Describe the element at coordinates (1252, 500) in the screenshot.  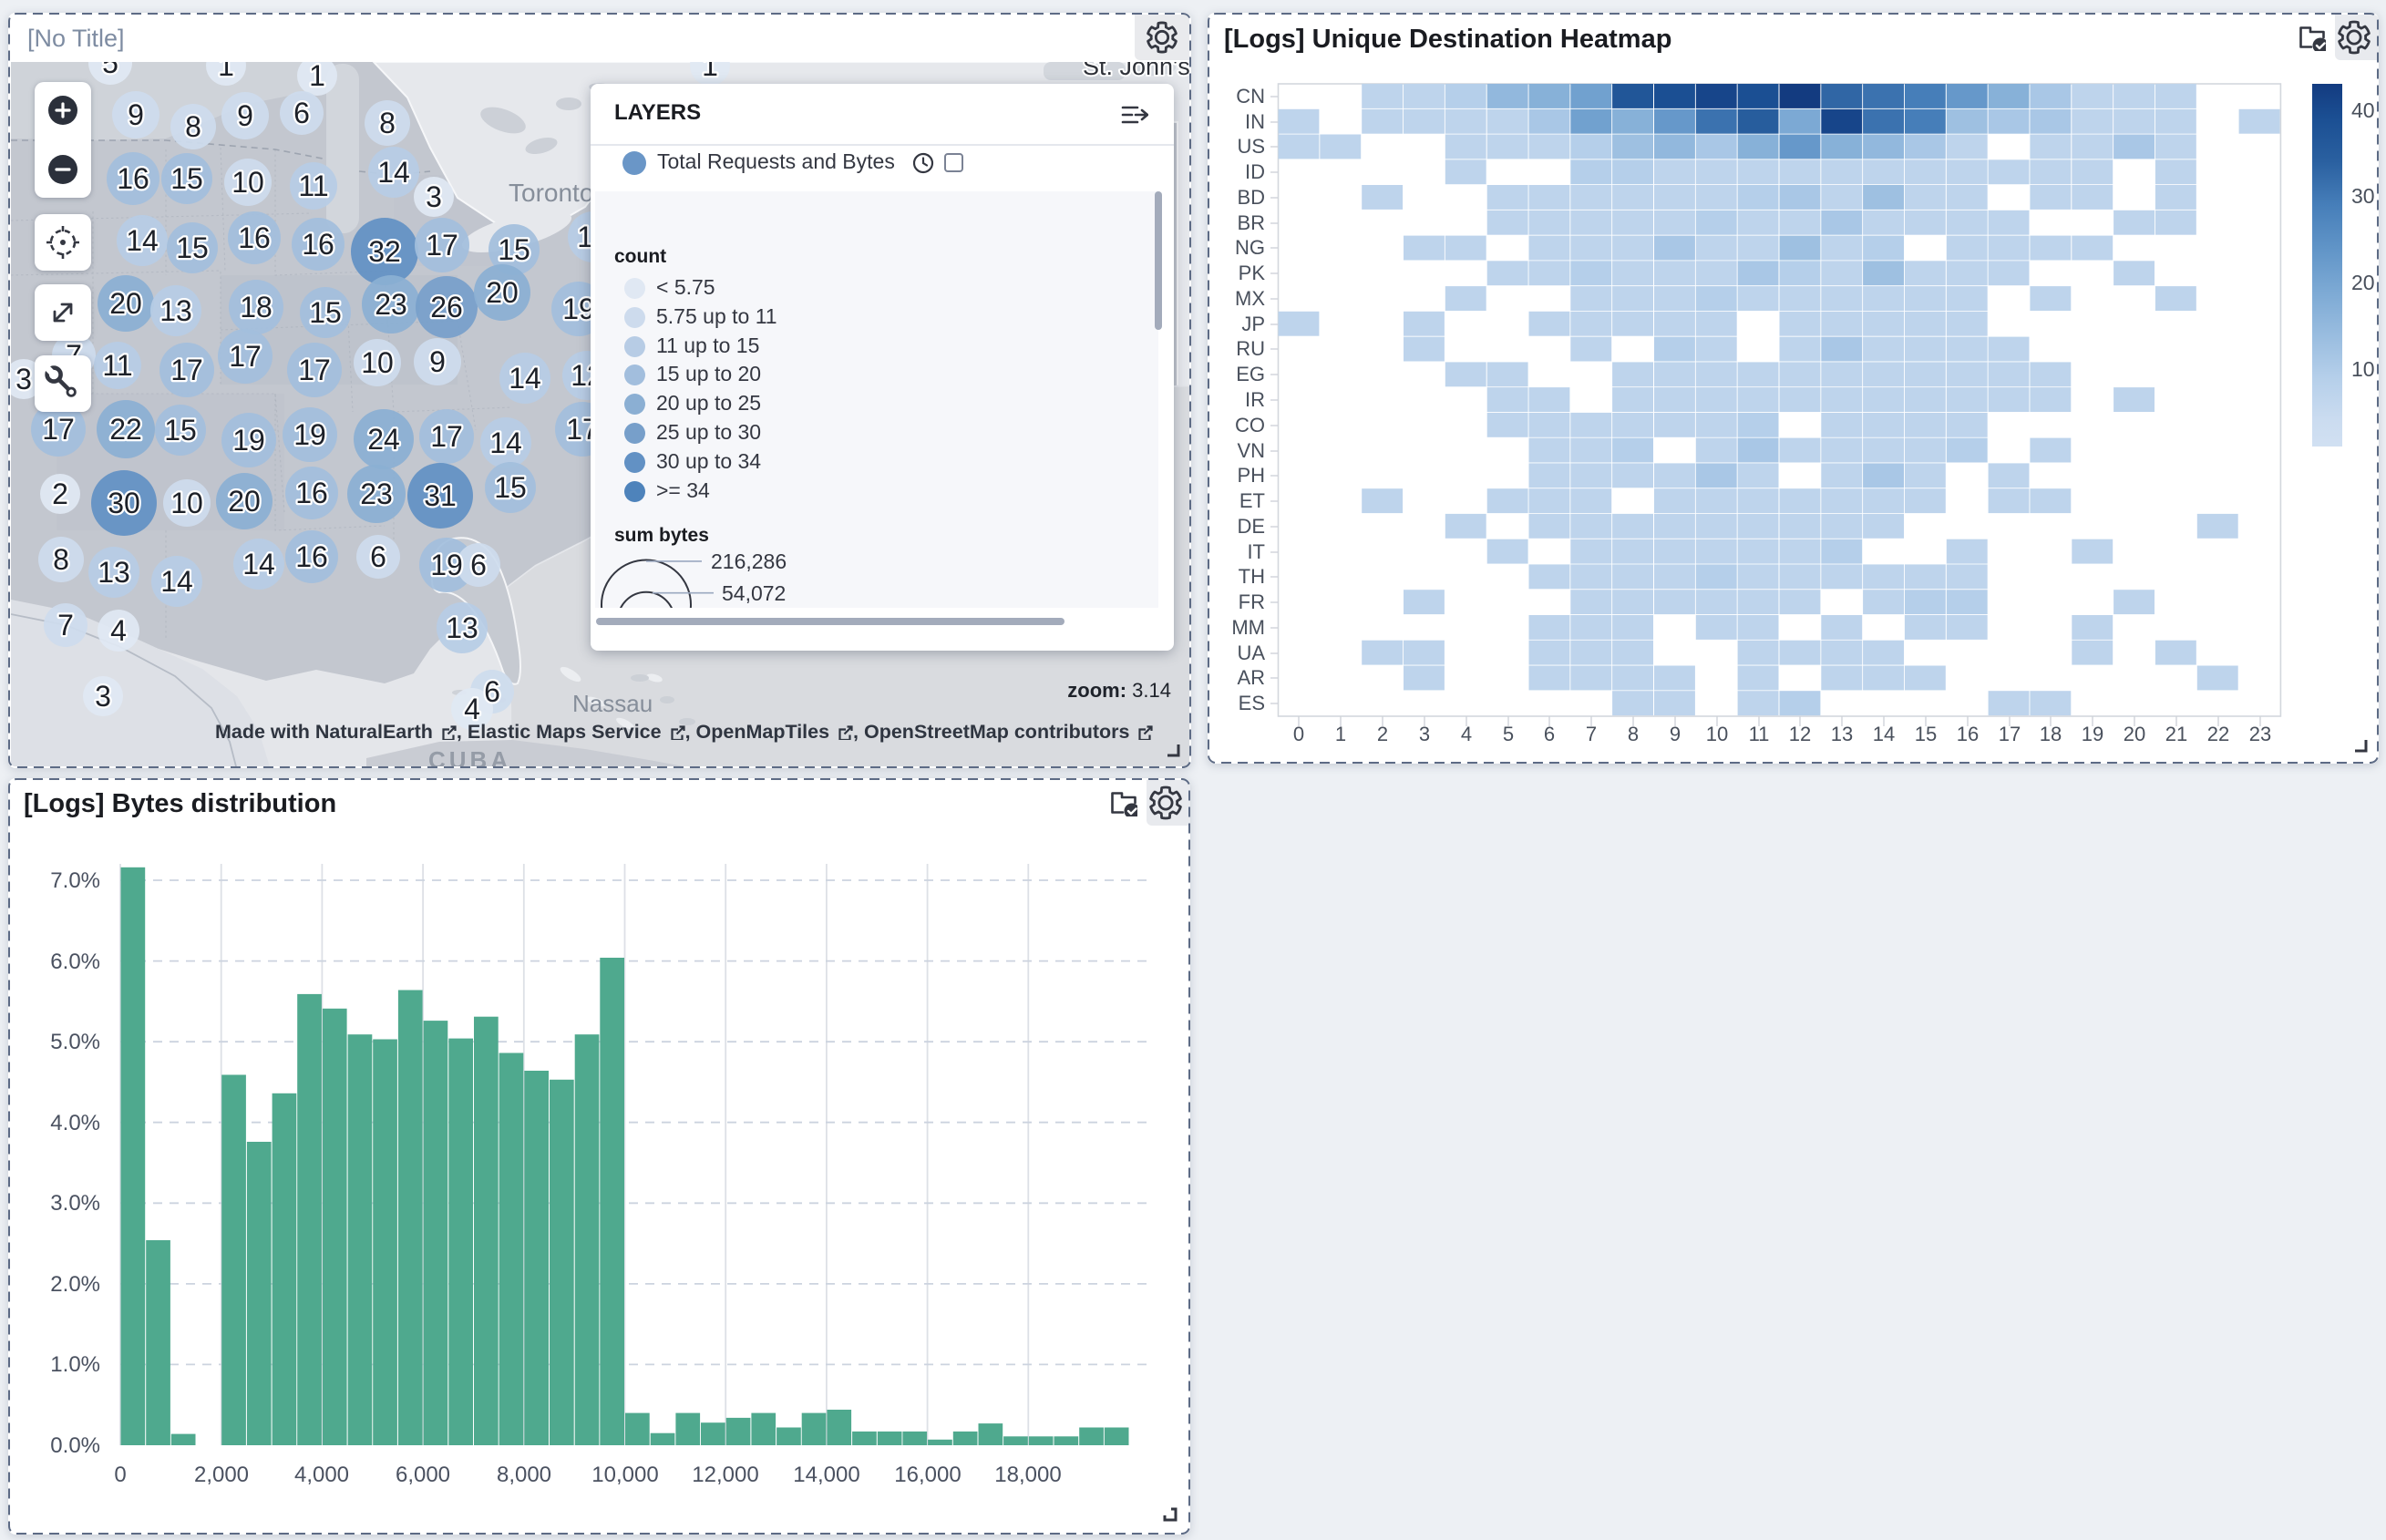
I see `svg-text: ET` at that location.